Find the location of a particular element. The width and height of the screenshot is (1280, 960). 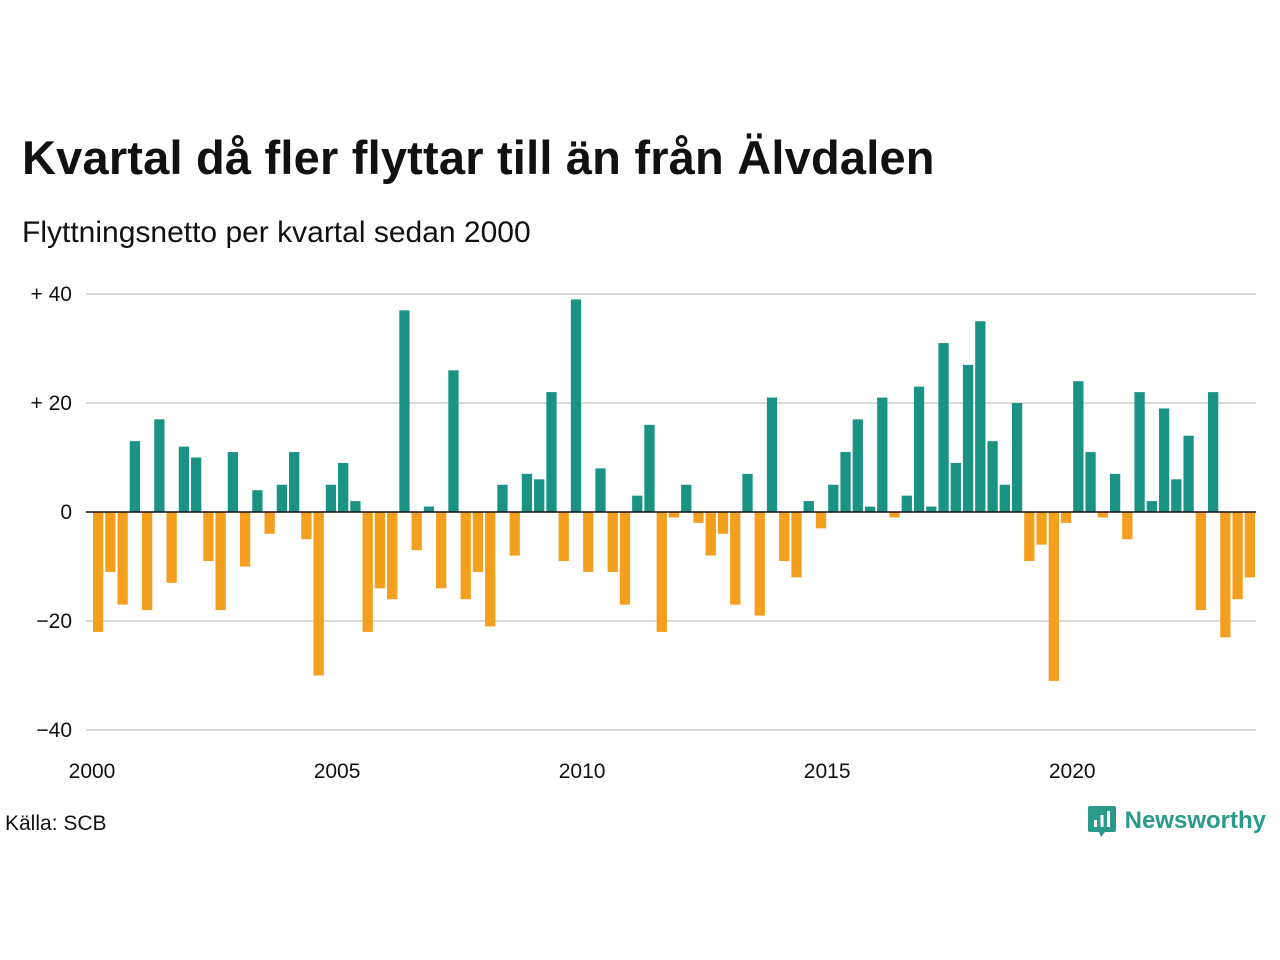

brand-logo: Newsworthy is located at coordinates (1176, 821).